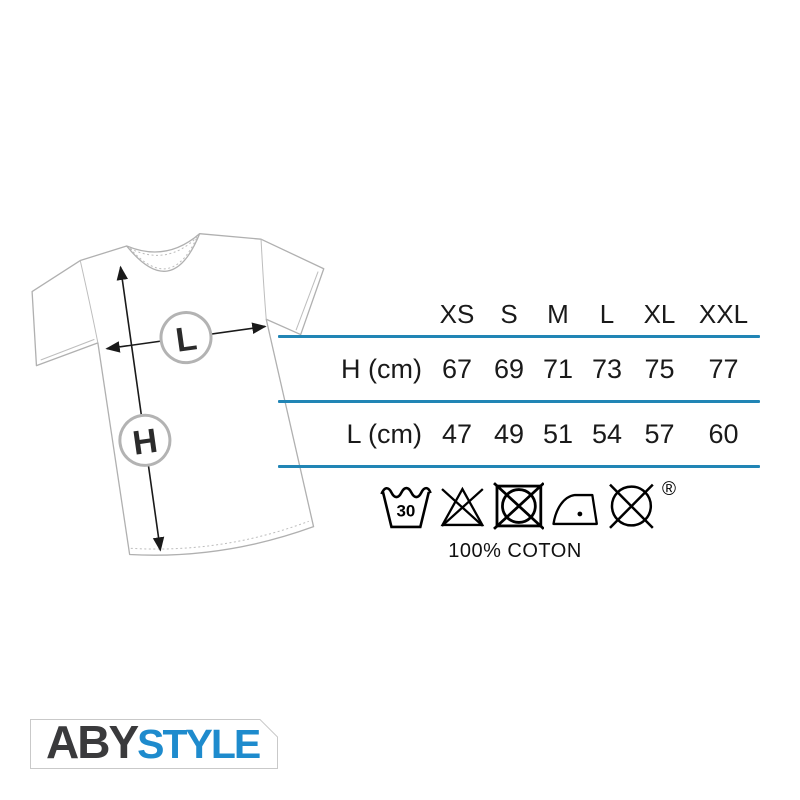  I want to click on row-label-length: L (cm), so click(384, 433).